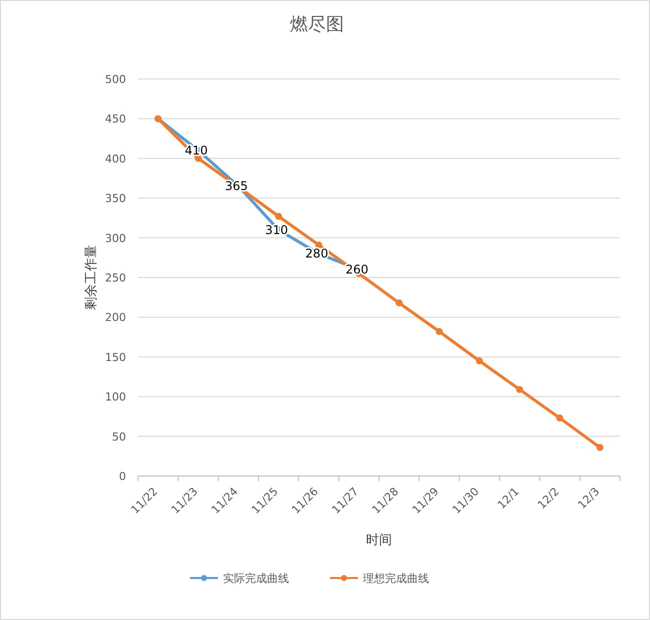 The image size is (650, 620). Describe the element at coordinates (91, 277) in the screenshot. I see `y-axis-title: 剩余工作量` at that location.